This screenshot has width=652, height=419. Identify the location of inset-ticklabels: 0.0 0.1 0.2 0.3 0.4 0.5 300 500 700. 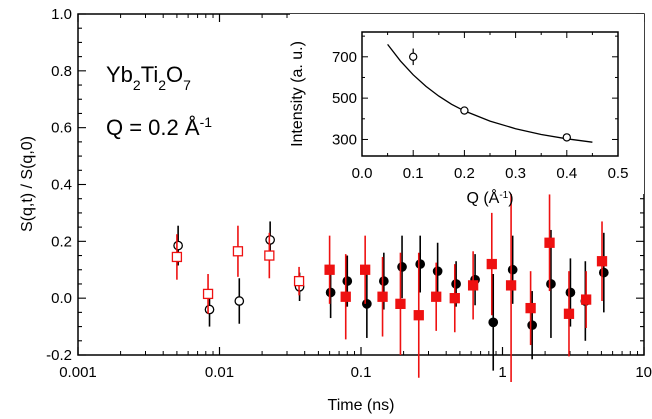
(480, 115).